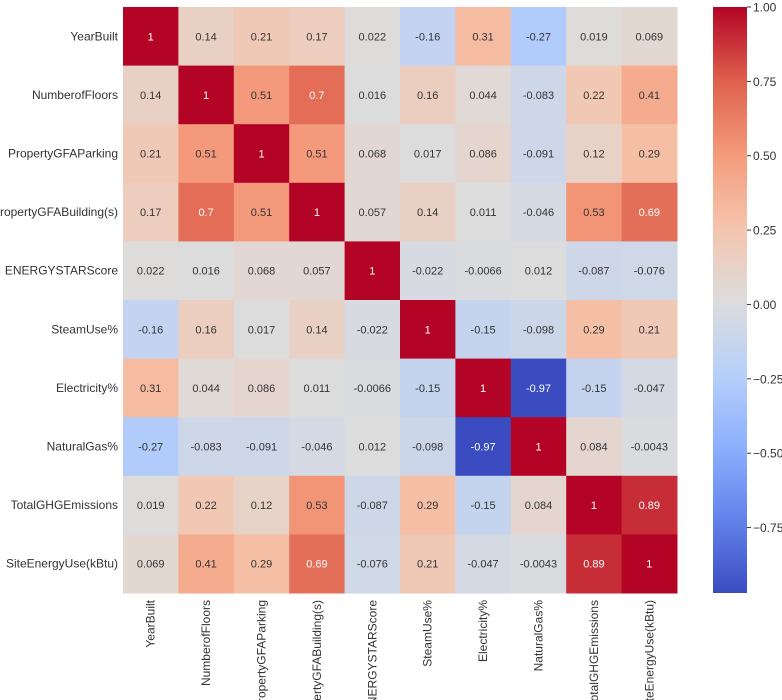 The width and height of the screenshot is (782, 700). I want to click on cell-annotation: -0.083, so click(205, 448).